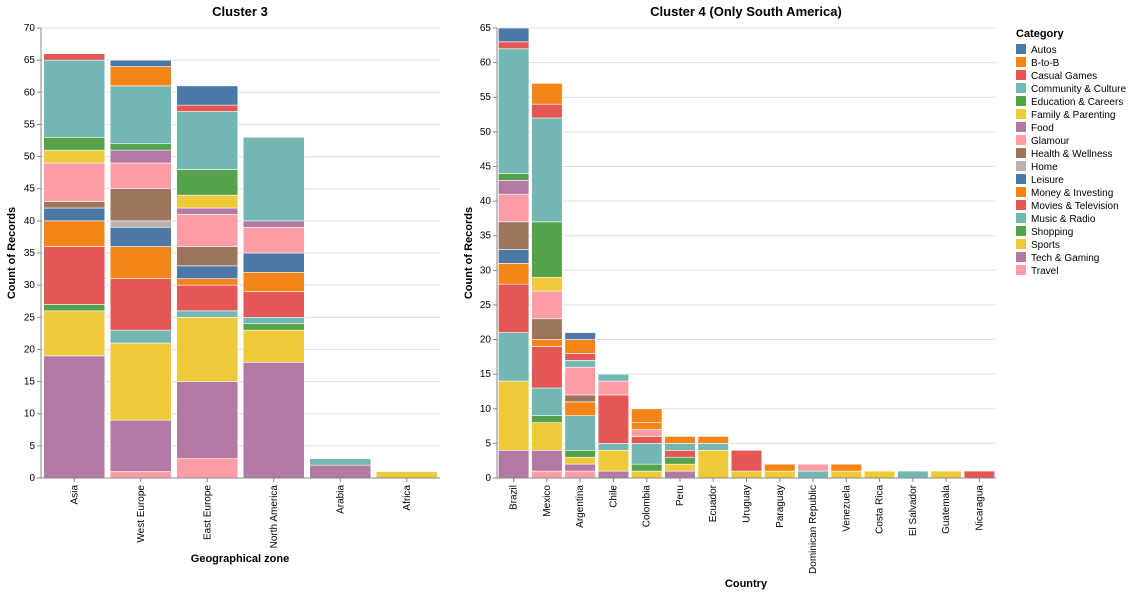 The width and height of the screenshot is (1132, 595). I want to click on bar-segment: Brazil / Community & Culture: 18, so click(514, 111).